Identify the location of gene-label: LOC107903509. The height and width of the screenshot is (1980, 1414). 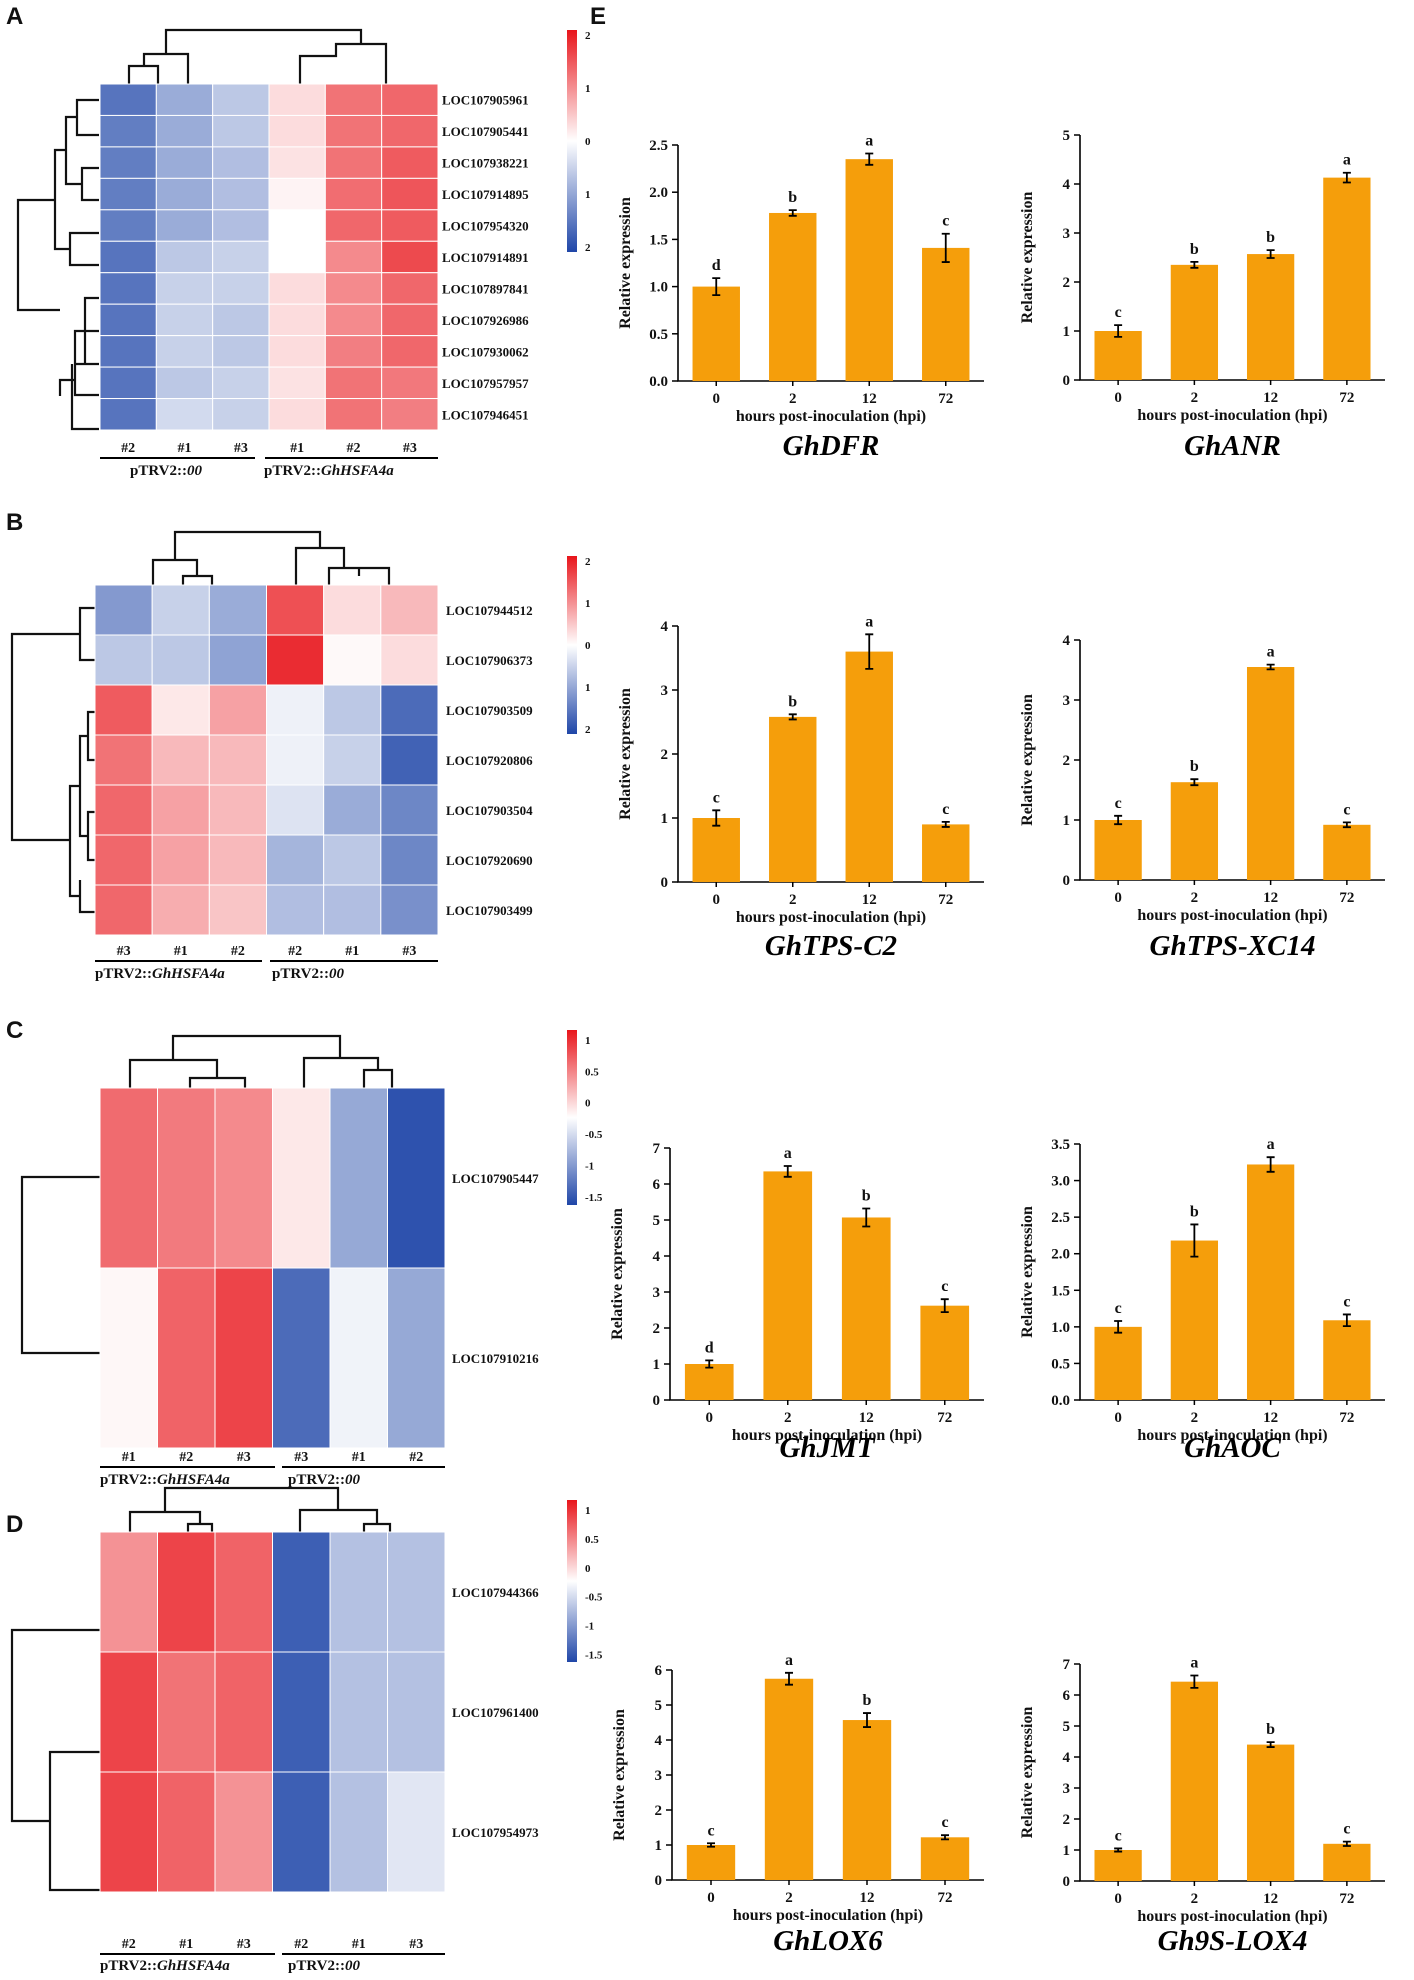
(489, 710).